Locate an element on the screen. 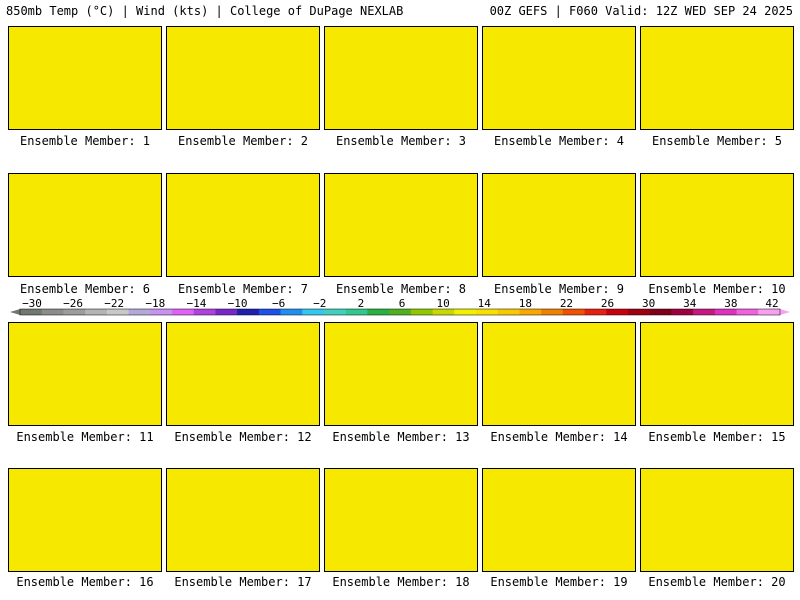  ensemble-member-label: Ensemble Member: 11 is located at coordinates (85, 437).